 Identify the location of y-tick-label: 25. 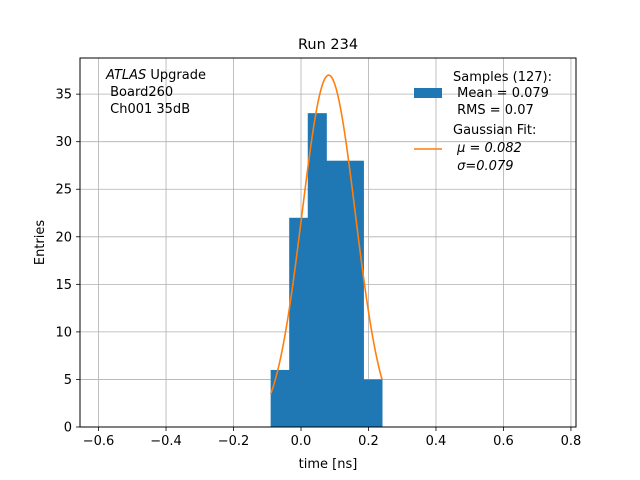
(63, 190).